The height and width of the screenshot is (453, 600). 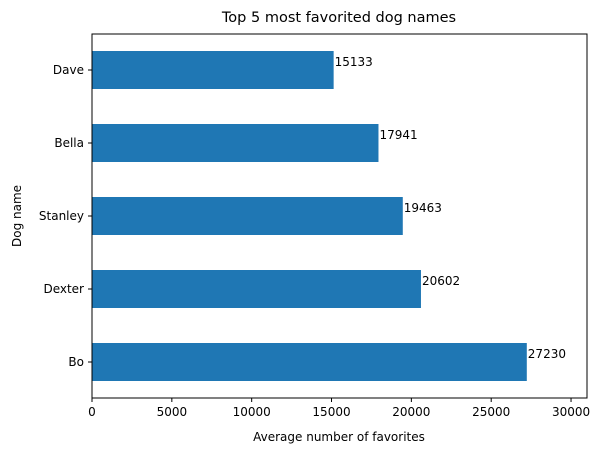 What do you see at coordinates (547, 354) in the screenshot?
I see `data-label-bo: 27230` at bounding box center [547, 354].